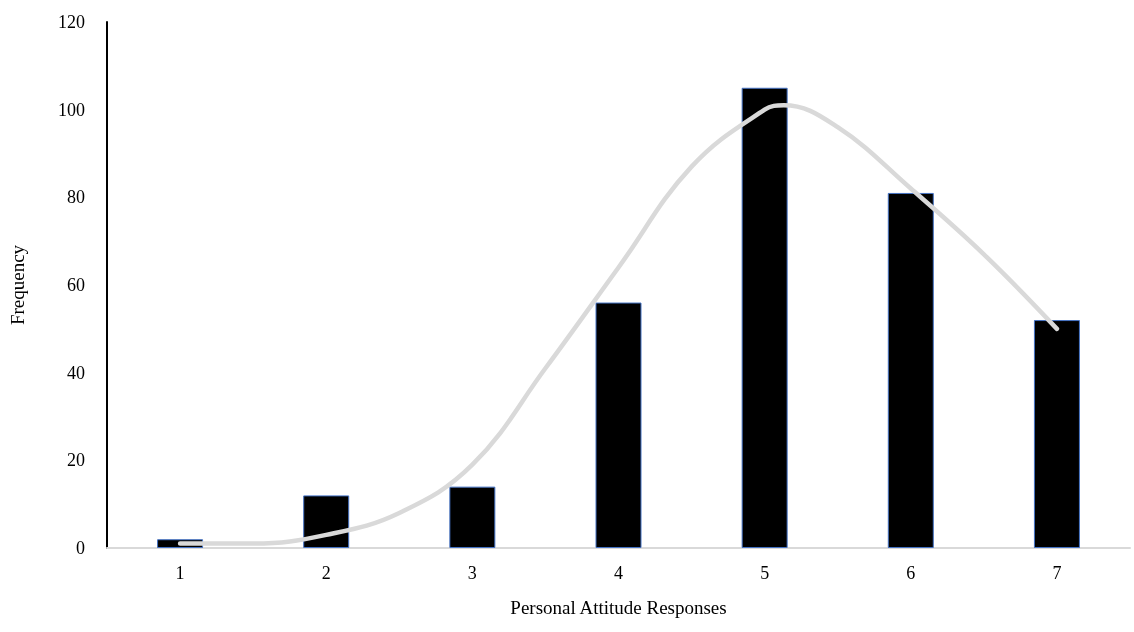  I want to click on y-tick-label: 120, so click(71, 22).